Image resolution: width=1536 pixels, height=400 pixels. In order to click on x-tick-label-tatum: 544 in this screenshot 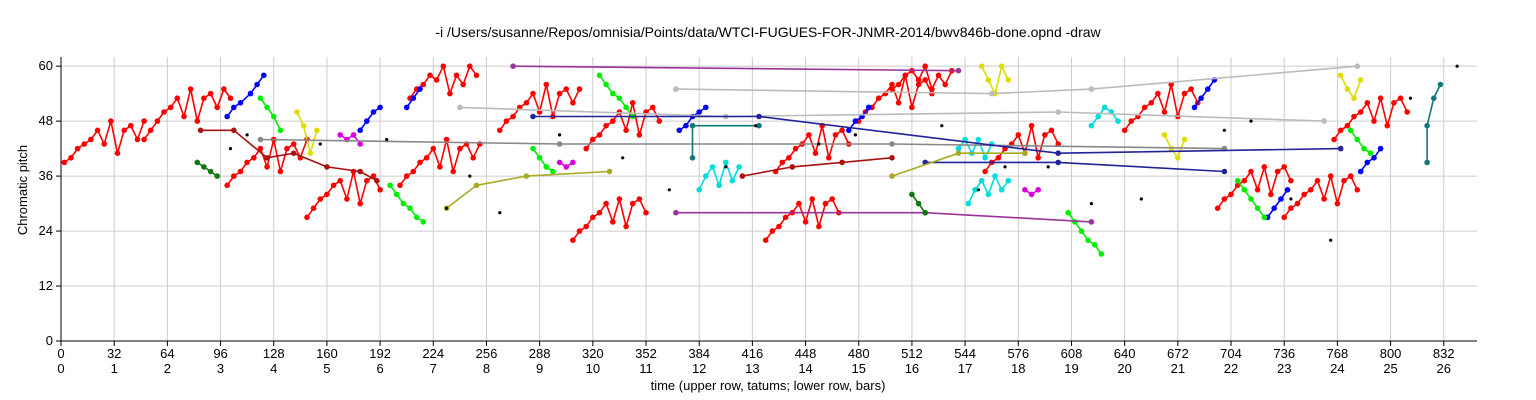, I will do `click(965, 353)`.